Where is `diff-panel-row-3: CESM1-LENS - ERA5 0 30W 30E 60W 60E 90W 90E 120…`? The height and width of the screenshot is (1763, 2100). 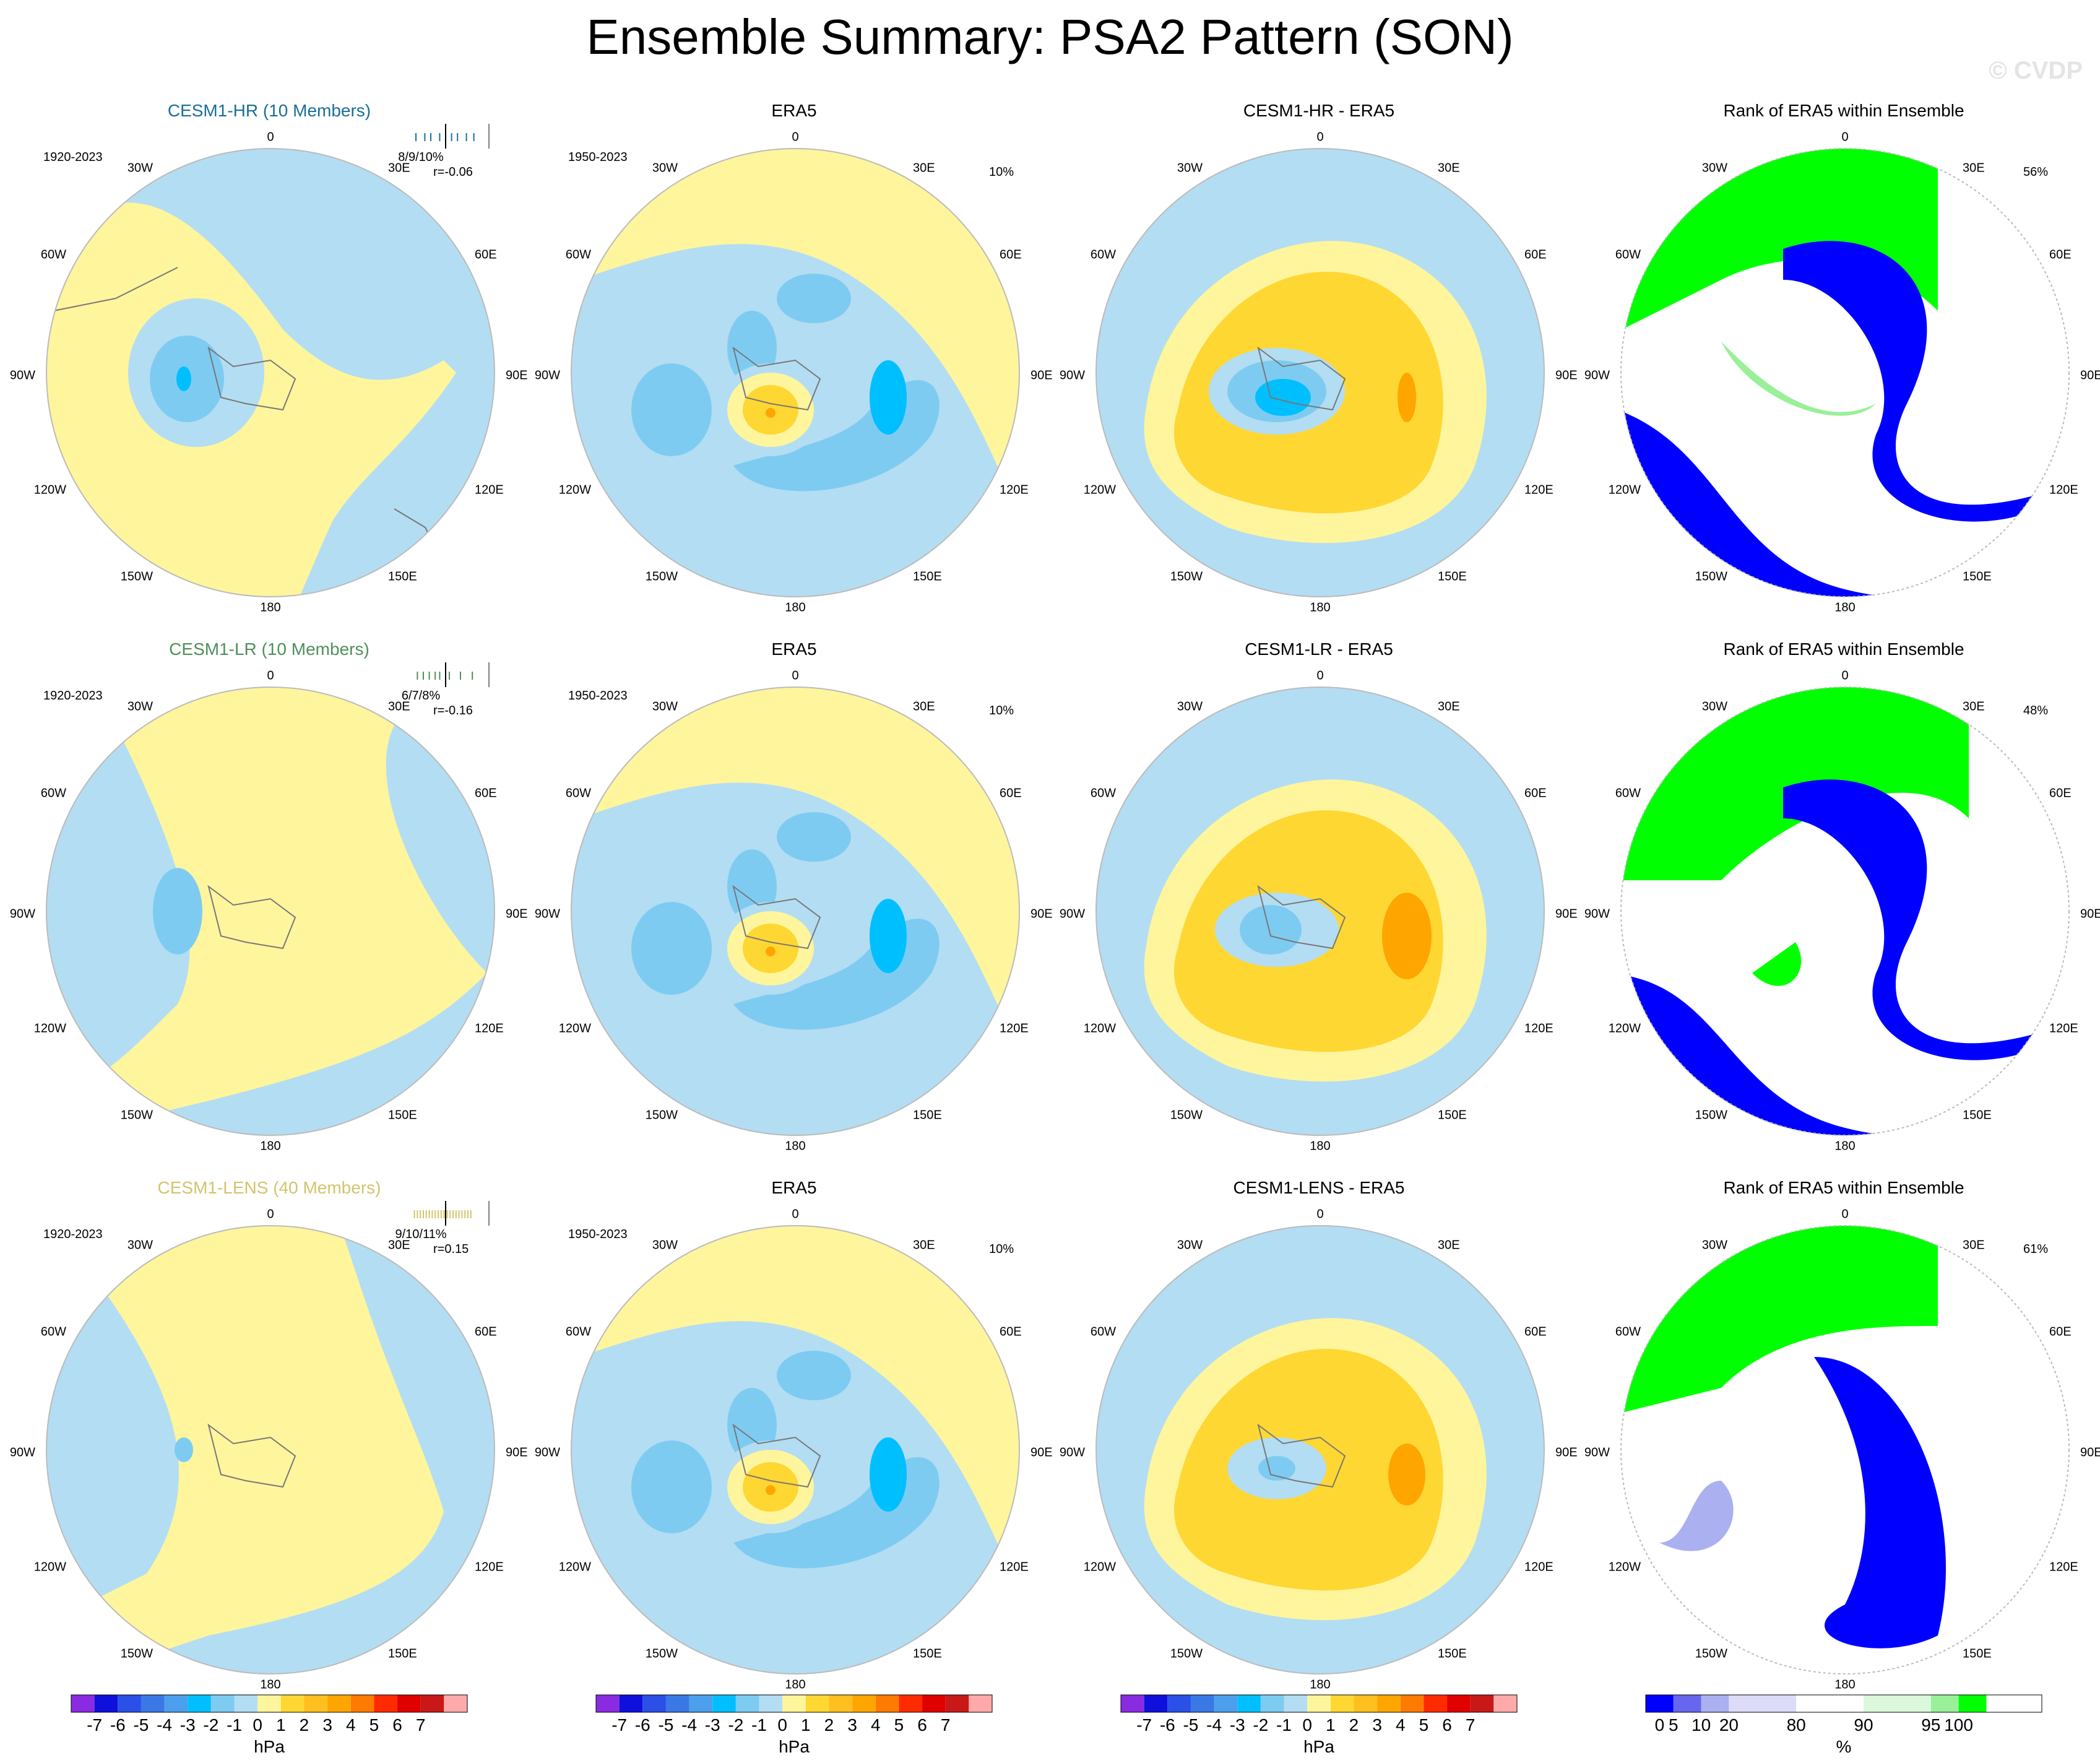 diff-panel-row-3: CESM1-LENS - ERA5 0 30W 30E 60W 60E 90W 90E 120… is located at coordinates (1319, 1435).